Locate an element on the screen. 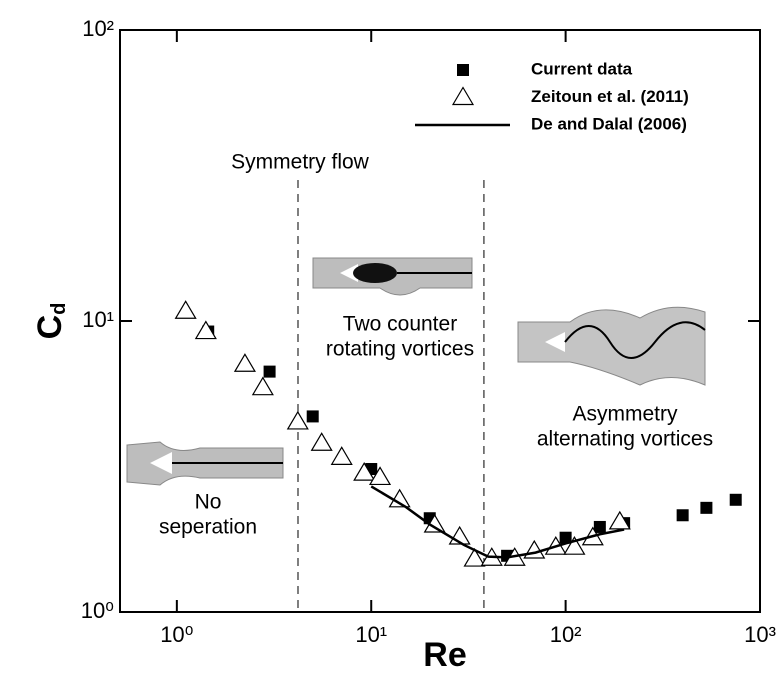 This screenshot has width=781, height=675. annotation: rotating vortices is located at coordinates (400, 349).